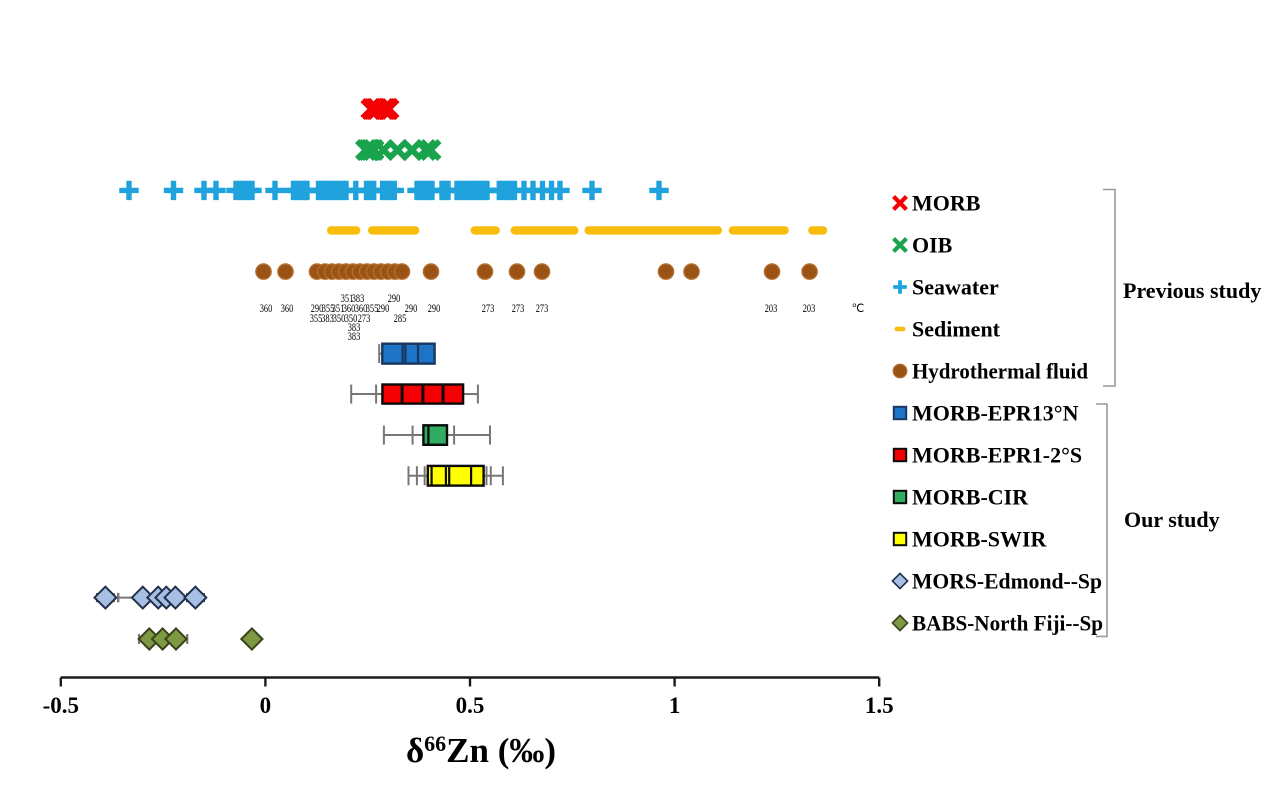 The image size is (1267, 785). Describe the element at coordinates (1000, 371) in the screenshot. I see `svg-text: Hydrothermal fluid` at that location.